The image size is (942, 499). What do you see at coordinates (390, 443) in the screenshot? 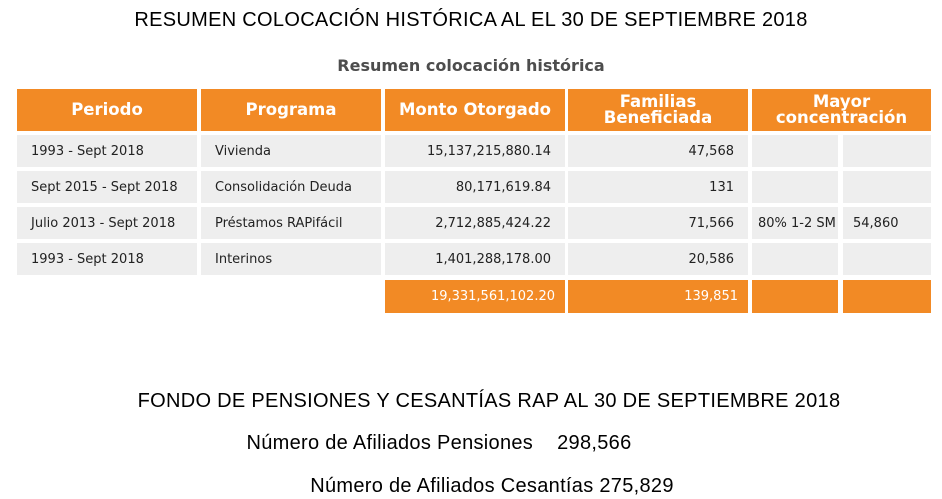
I see `afiliados-pensiones-label: Número de Afiliados Pensiones` at bounding box center [390, 443].